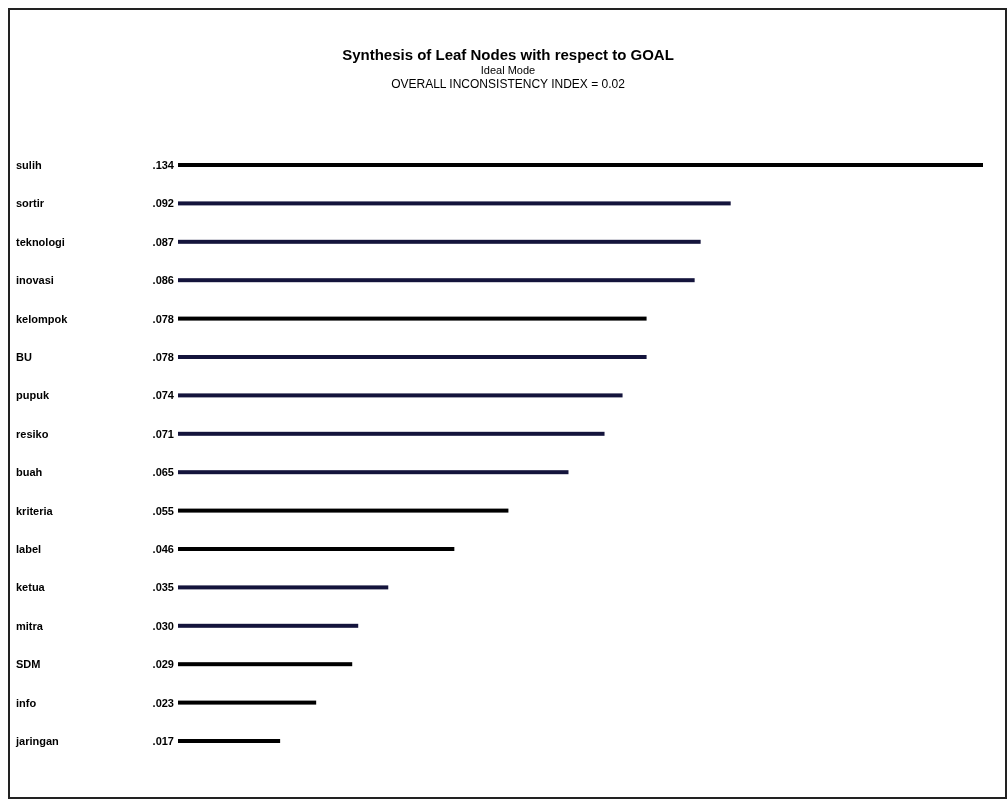 The height and width of the screenshot is (799, 1007). Describe the element at coordinates (163, 510) in the screenshot. I see `data-label: .055` at that location.